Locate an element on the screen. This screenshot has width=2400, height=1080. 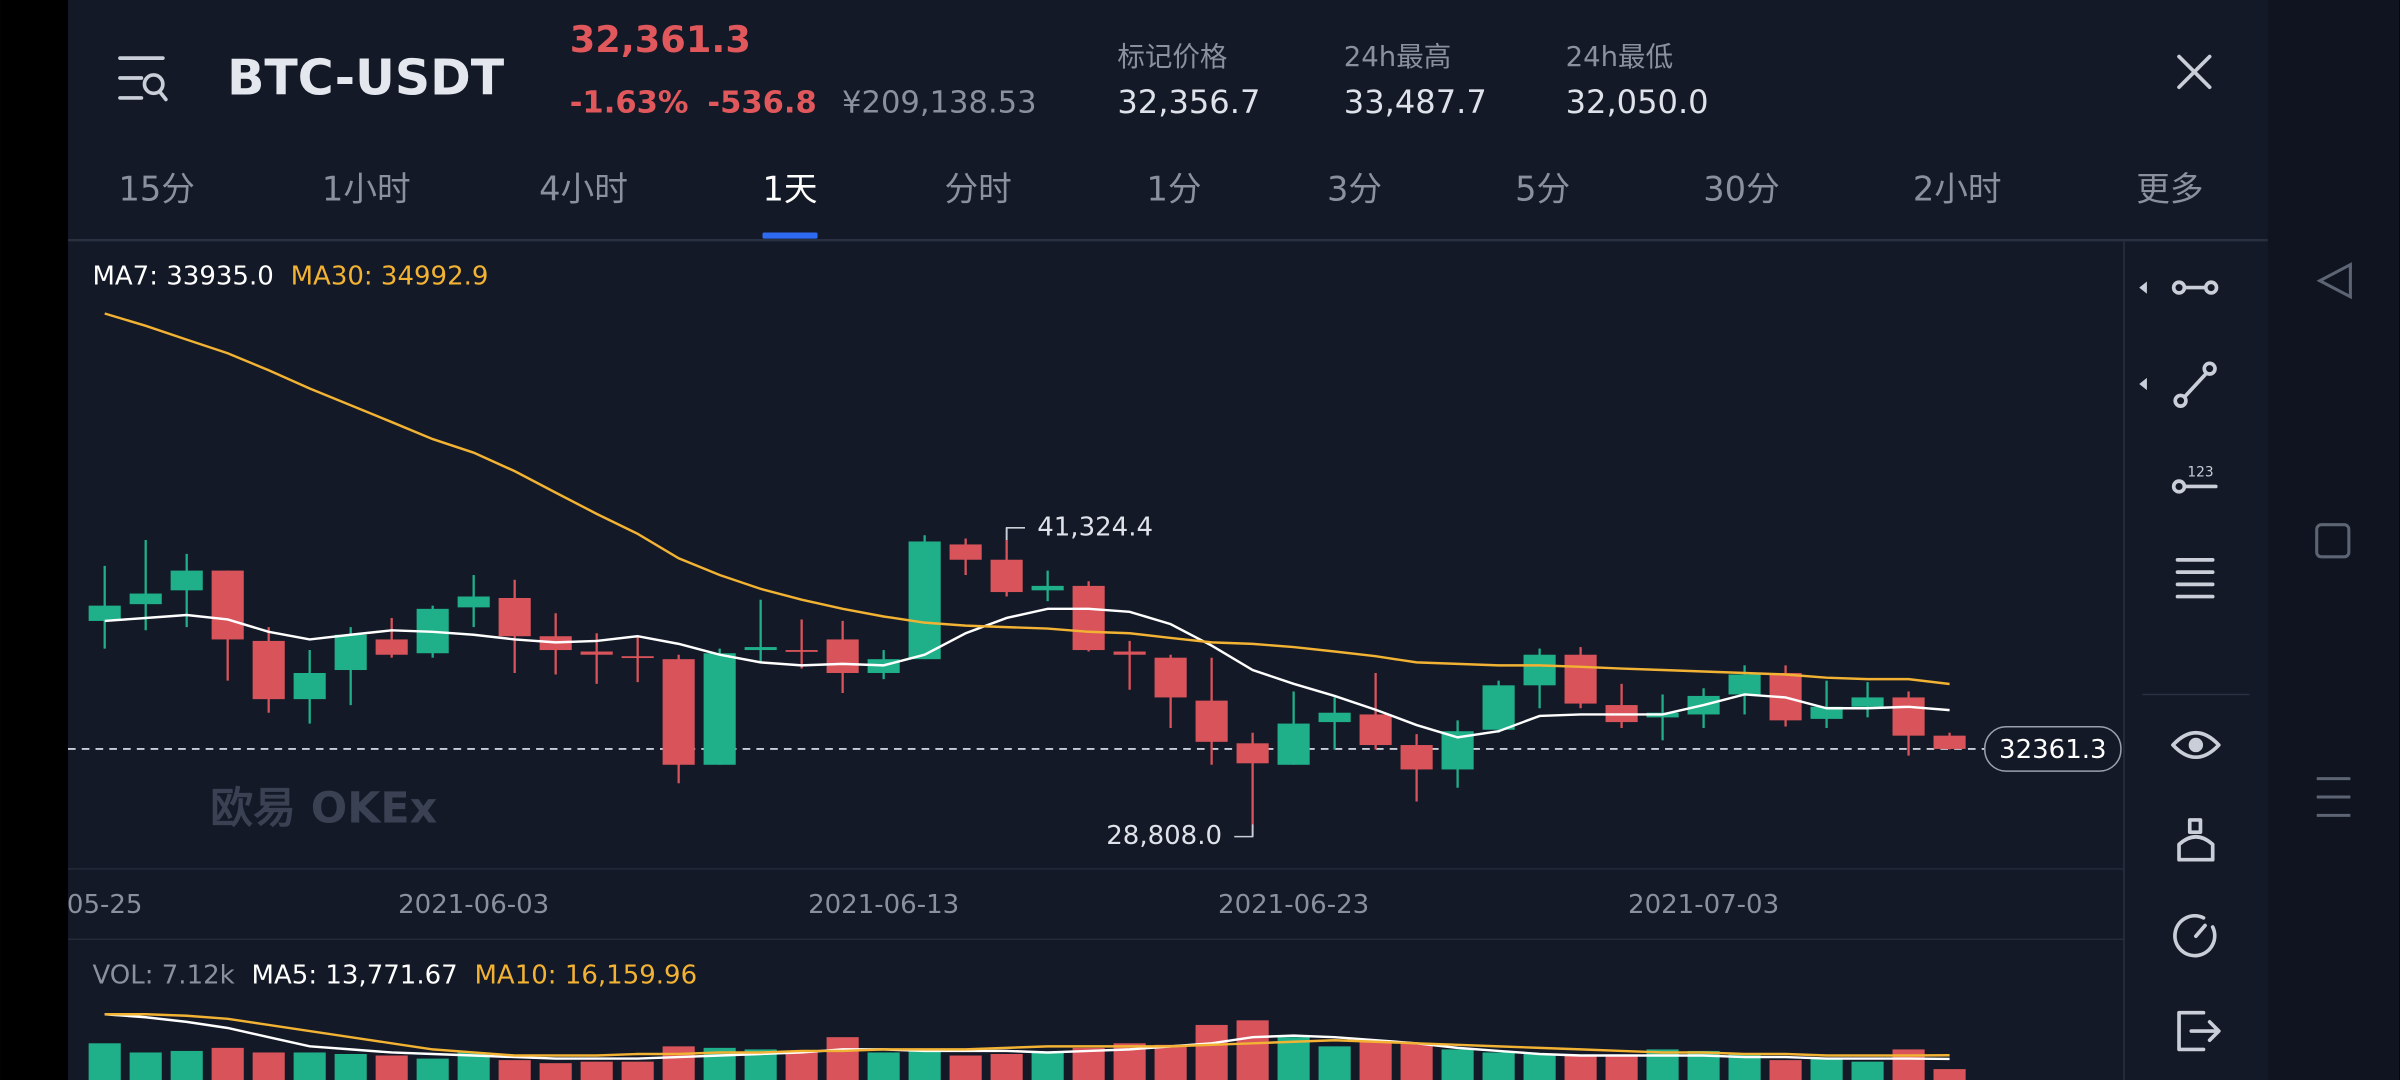
close-button is located at coordinates (2194, 72).